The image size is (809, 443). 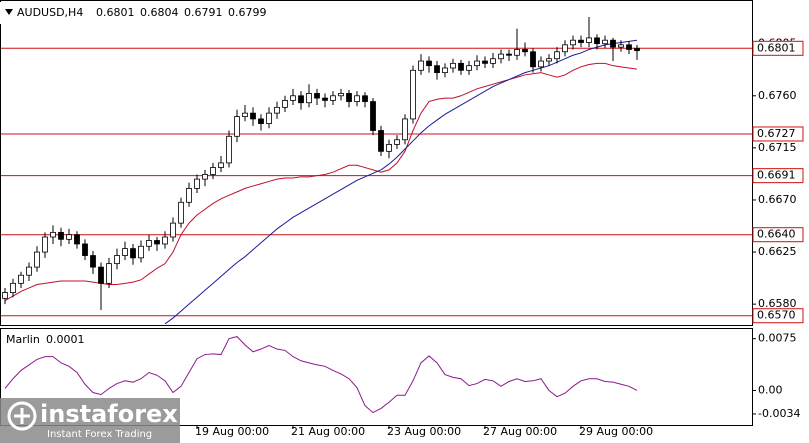 I want to click on header-arrow, so click(x=9, y=12).